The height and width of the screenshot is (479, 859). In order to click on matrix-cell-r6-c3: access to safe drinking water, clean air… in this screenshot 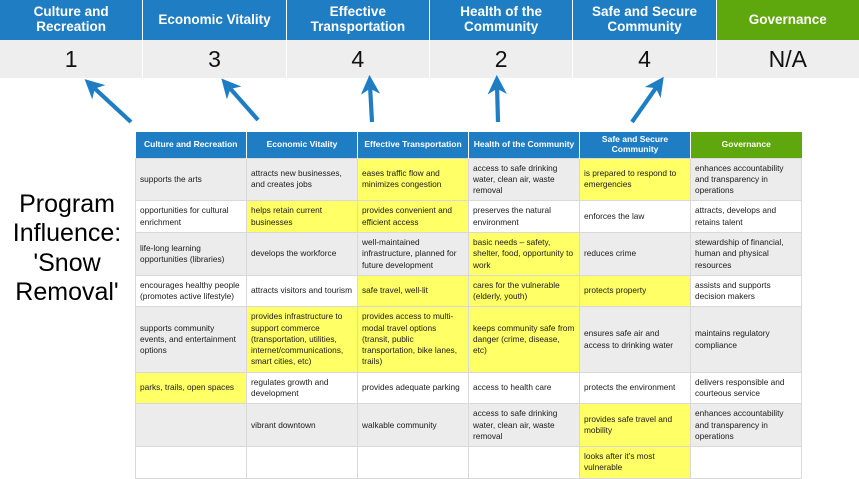, I will do `click(524, 425)`.